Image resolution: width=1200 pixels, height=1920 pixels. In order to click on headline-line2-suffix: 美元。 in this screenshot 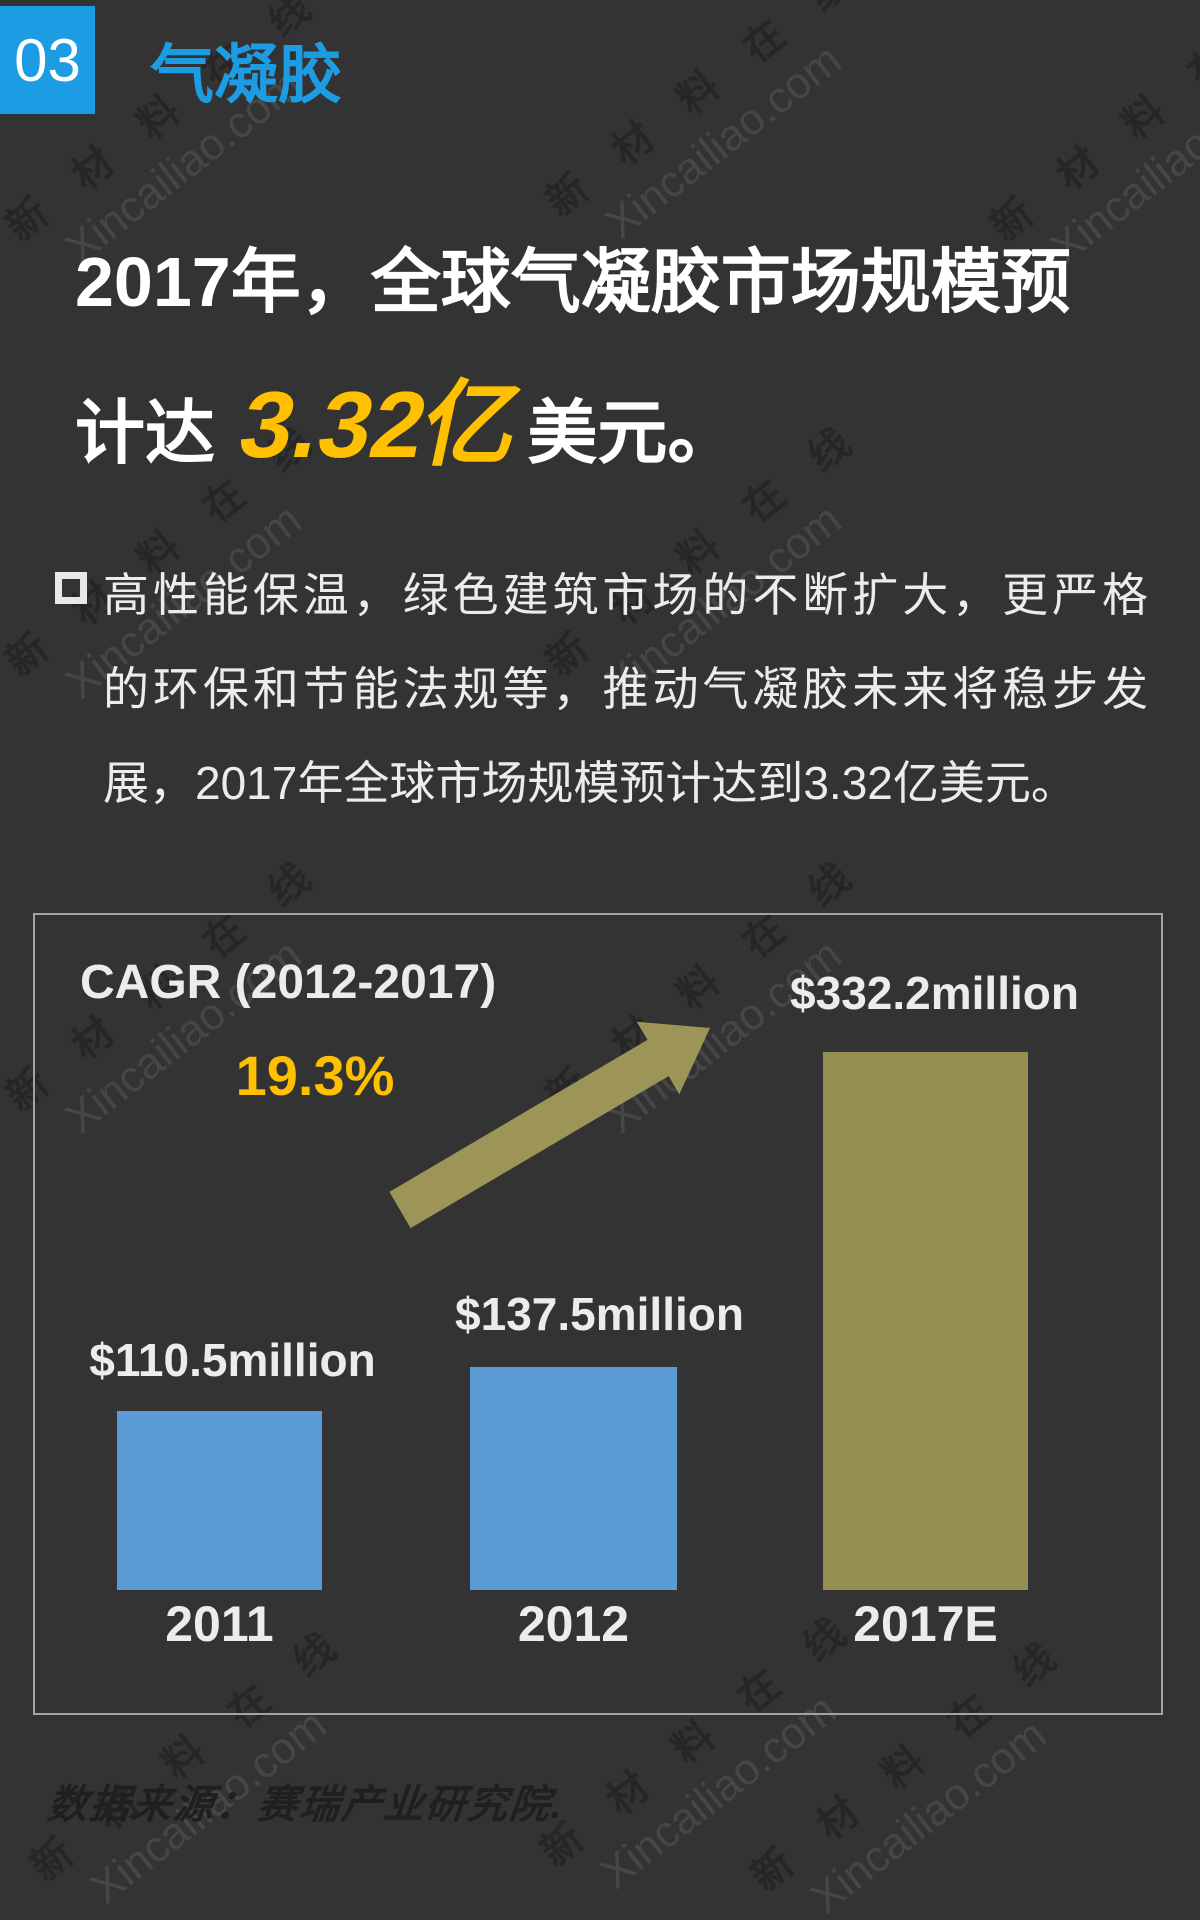, I will do `click(632, 433)`.